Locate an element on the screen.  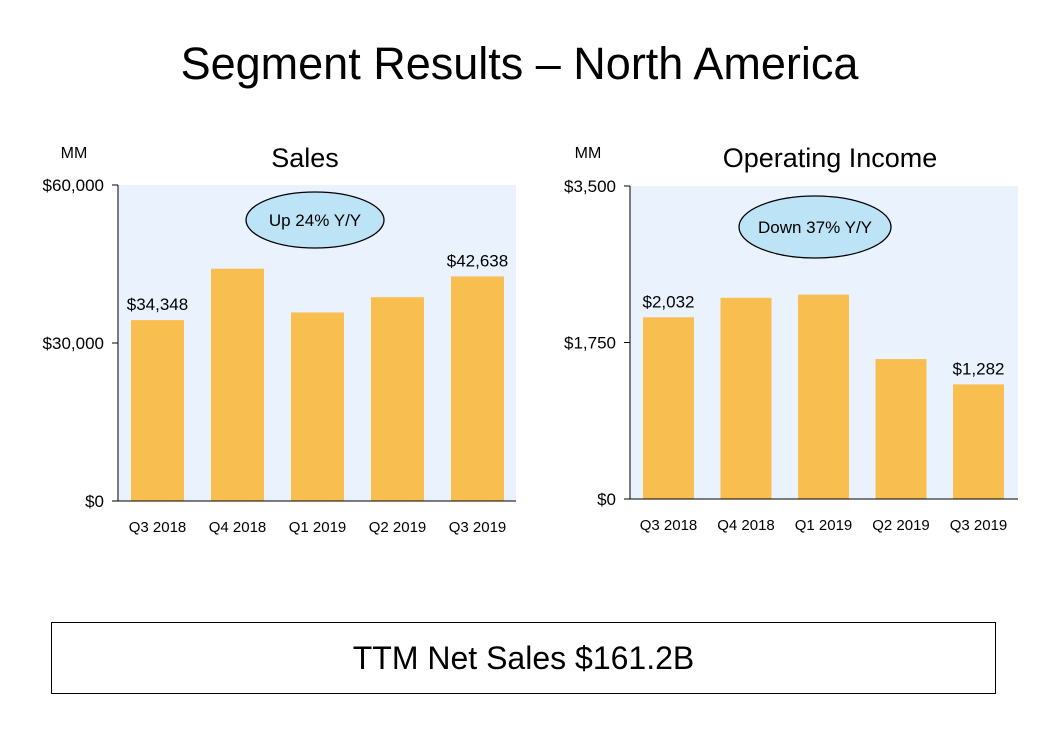
y-tick-label: $3,500 is located at coordinates (590, 186).